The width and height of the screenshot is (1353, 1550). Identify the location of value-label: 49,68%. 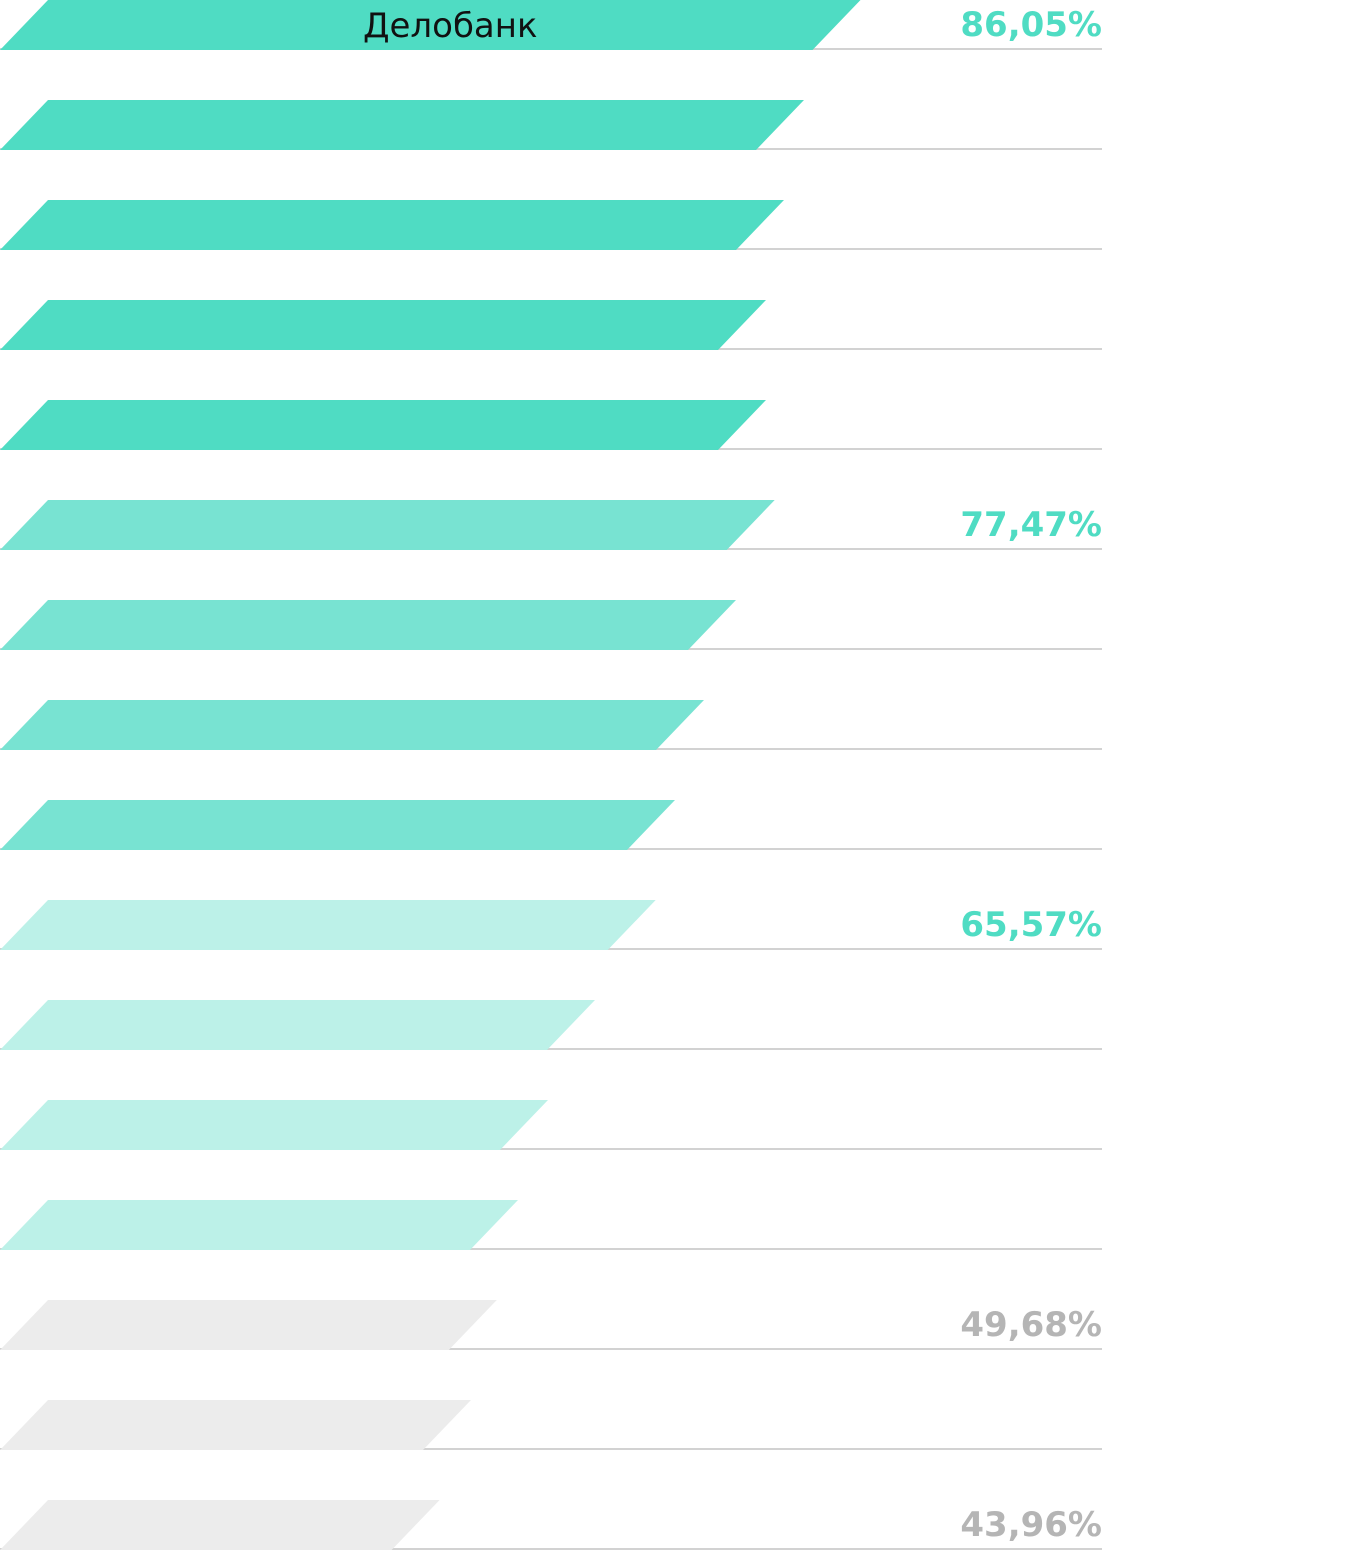
(1031, 1325).